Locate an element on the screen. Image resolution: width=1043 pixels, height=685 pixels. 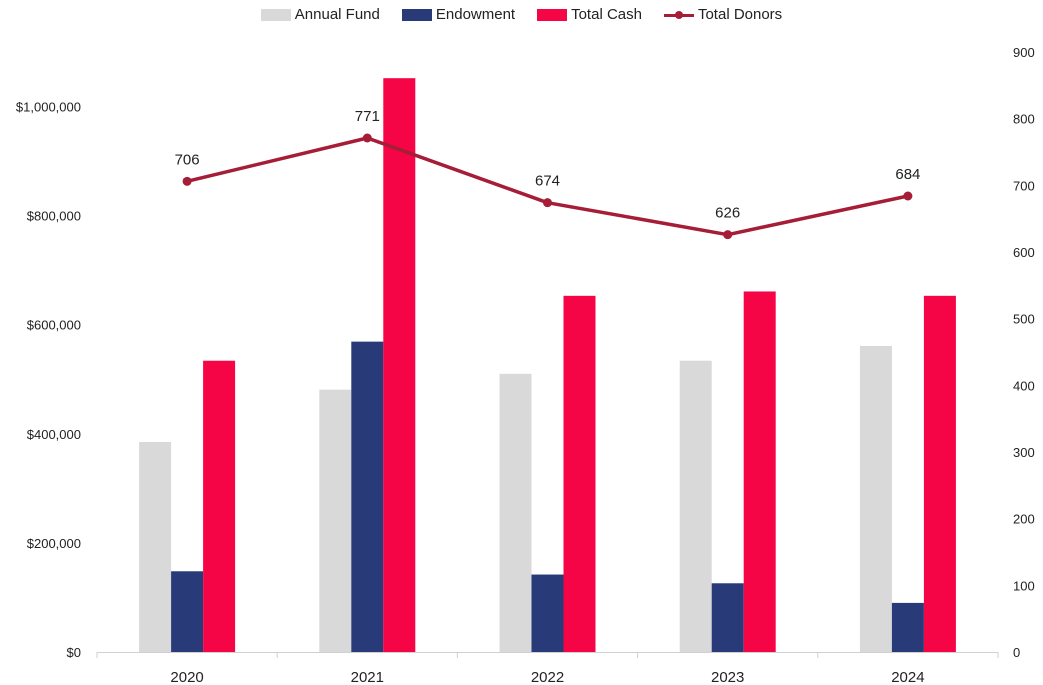
point-total-donors-2023 is located at coordinates (728, 235).